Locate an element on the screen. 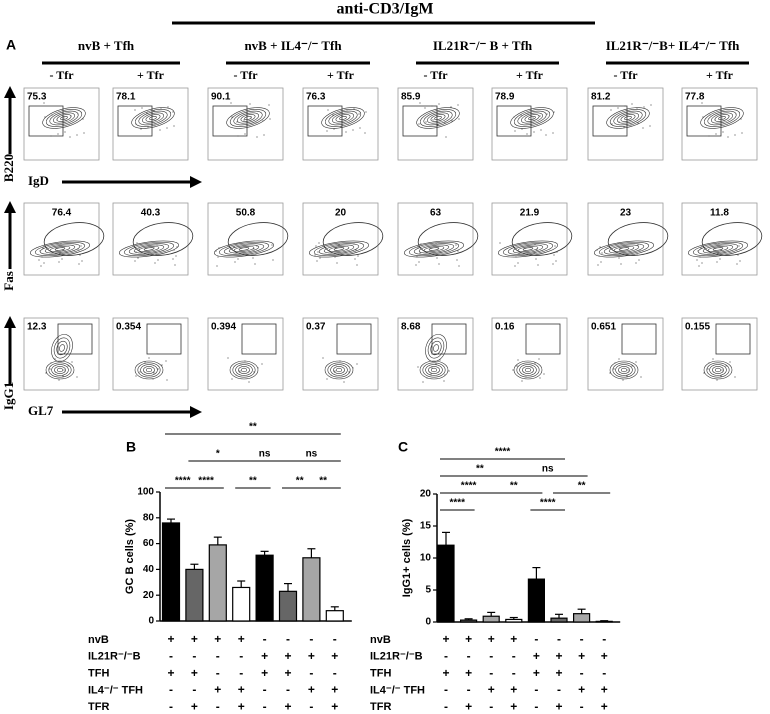 The width and height of the screenshot is (770, 714). y-tick-label: 10 is located at coordinates (426, 558).